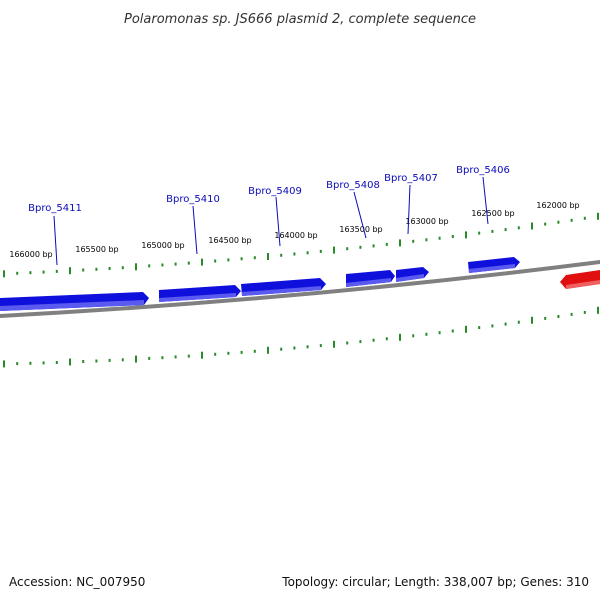 The image size is (600, 600). I want to click on gene-label-bpro-5408: Bpro_5408, so click(353, 185).